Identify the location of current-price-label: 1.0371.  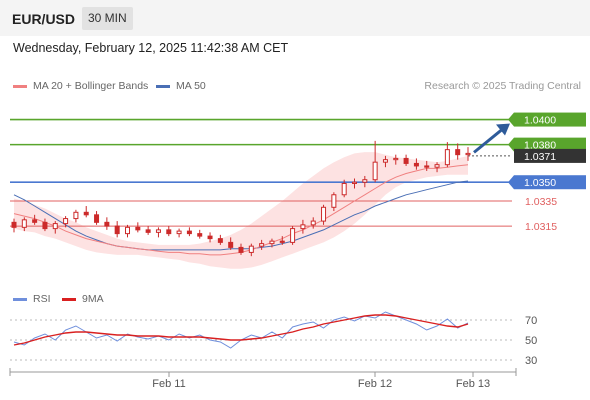
(540, 157).